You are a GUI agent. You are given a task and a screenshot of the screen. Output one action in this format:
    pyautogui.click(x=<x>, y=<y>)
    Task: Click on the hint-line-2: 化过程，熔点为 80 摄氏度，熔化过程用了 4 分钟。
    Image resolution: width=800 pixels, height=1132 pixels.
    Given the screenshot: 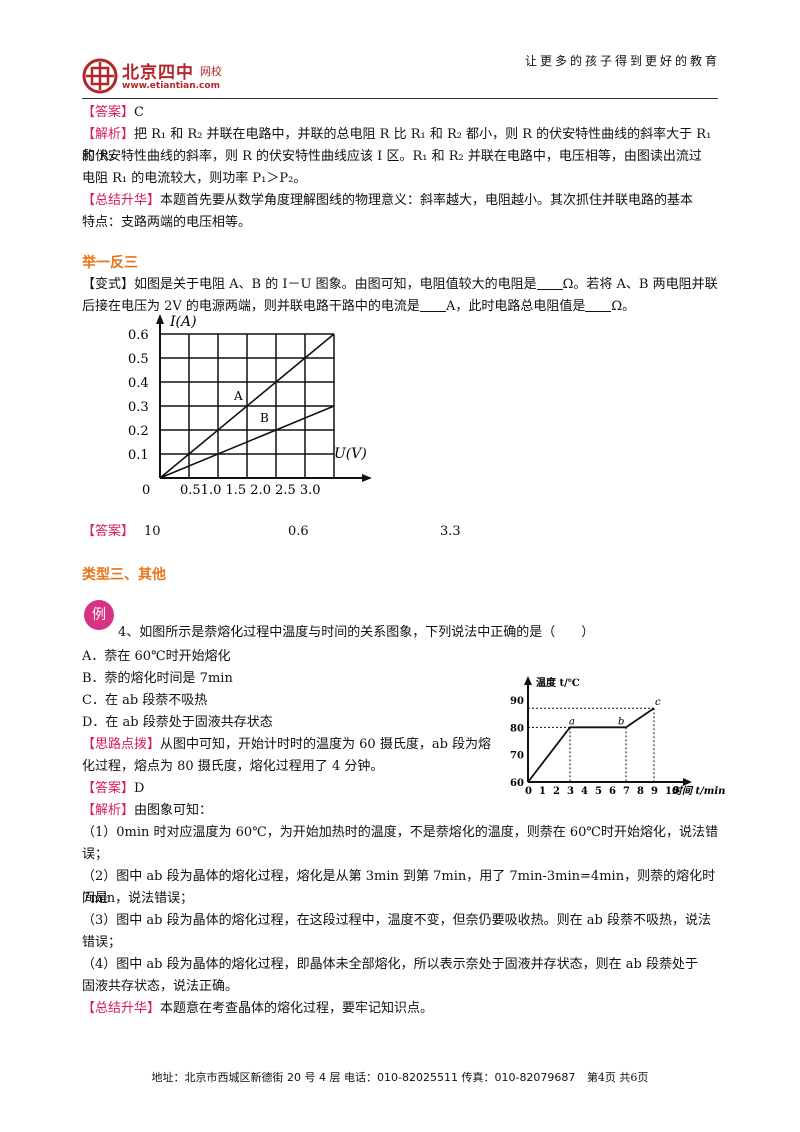 What is the action you would take?
    pyautogui.click(x=233, y=766)
    